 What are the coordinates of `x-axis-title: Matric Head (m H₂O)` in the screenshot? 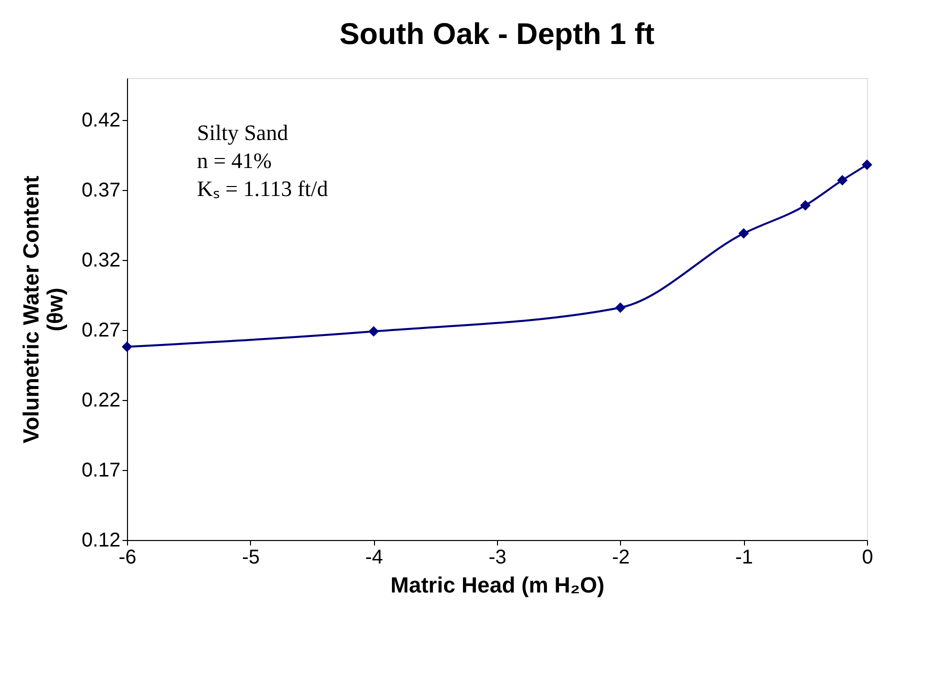 It's located at (497, 585).